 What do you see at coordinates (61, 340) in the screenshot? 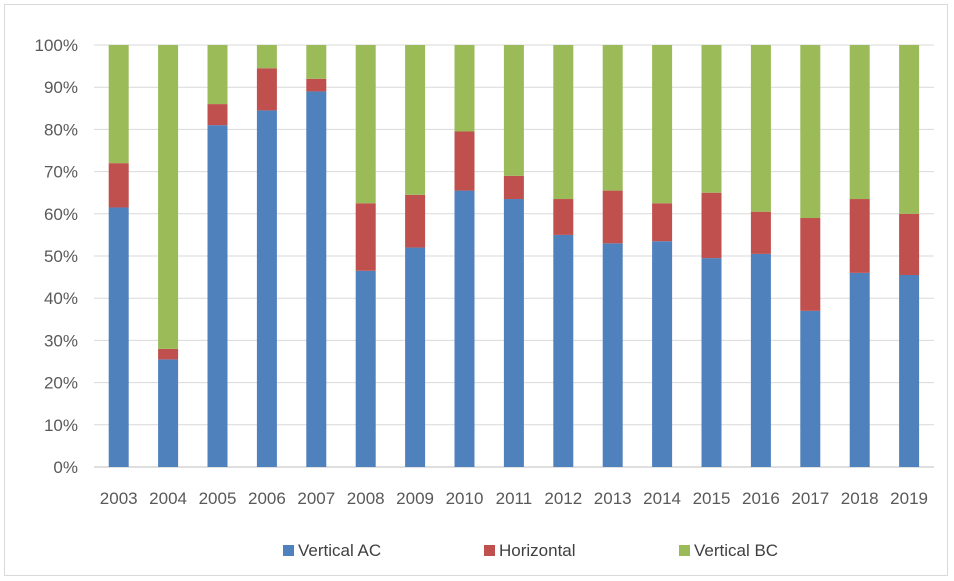
I see `y-tick-label: 30%` at bounding box center [61, 340].